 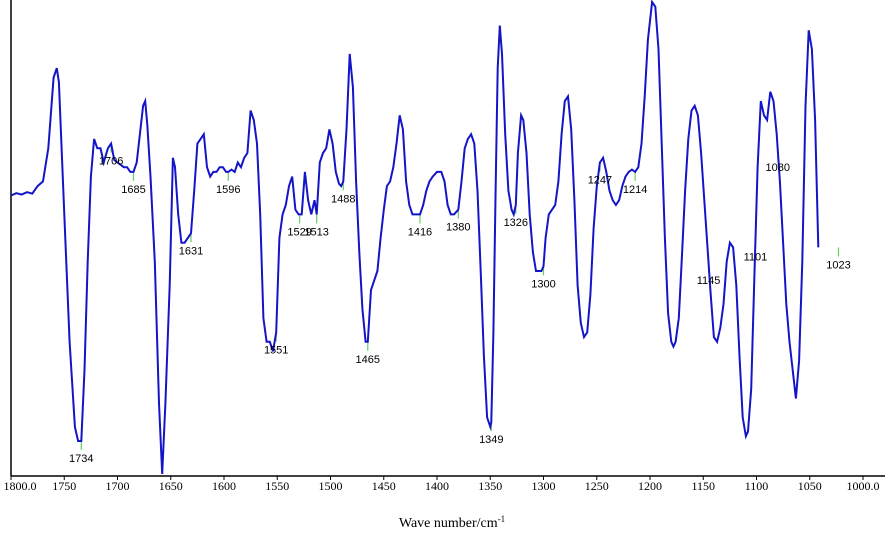 I want to click on x-tick-label: 1400, so click(x=437, y=486).